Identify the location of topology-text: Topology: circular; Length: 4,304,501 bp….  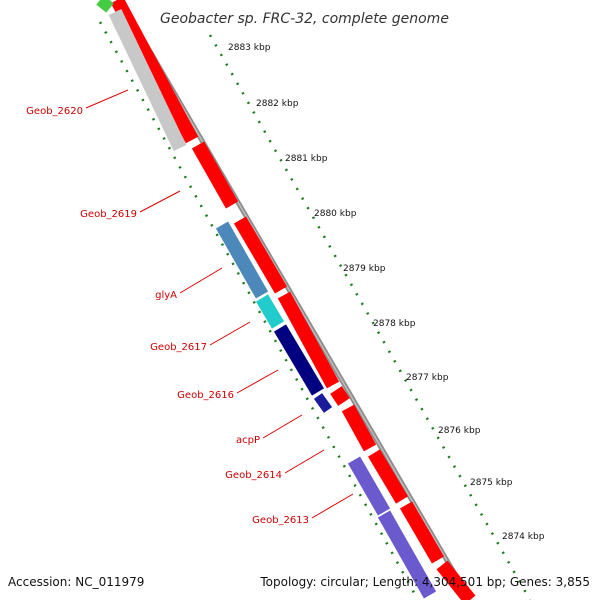
(424, 582).